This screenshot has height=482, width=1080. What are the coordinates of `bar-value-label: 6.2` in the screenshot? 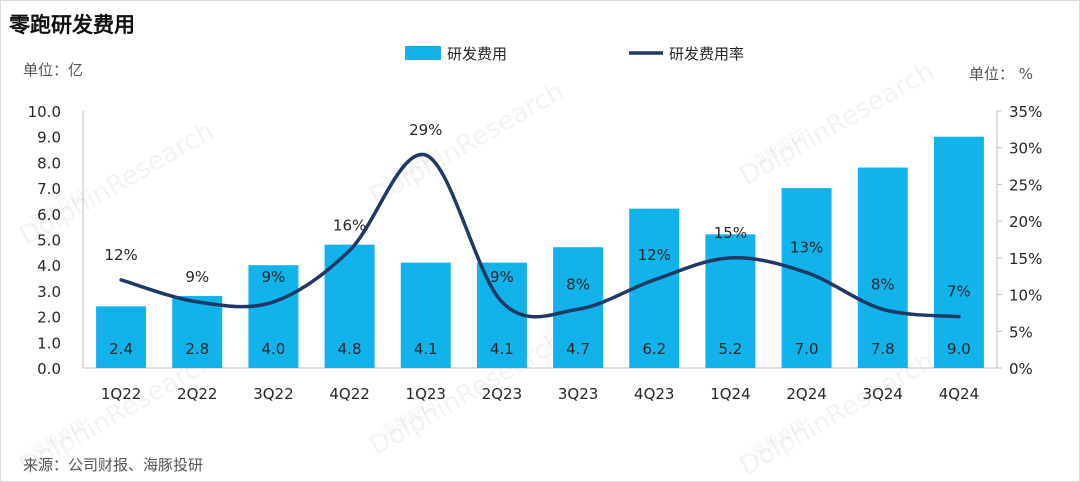 It's located at (654, 349).